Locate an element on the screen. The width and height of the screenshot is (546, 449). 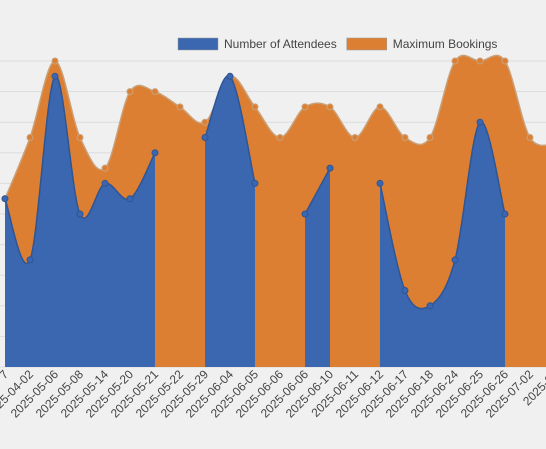
x-tick-label: 7 is located at coordinates (5, 374).